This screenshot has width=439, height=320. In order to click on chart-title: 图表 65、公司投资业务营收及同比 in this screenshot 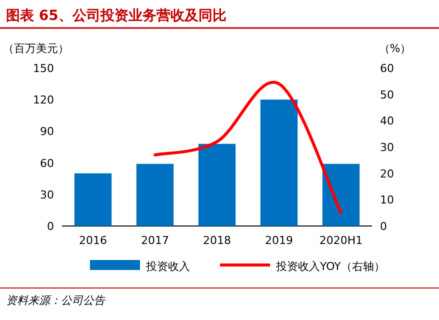, I will do `click(116, 16)`.